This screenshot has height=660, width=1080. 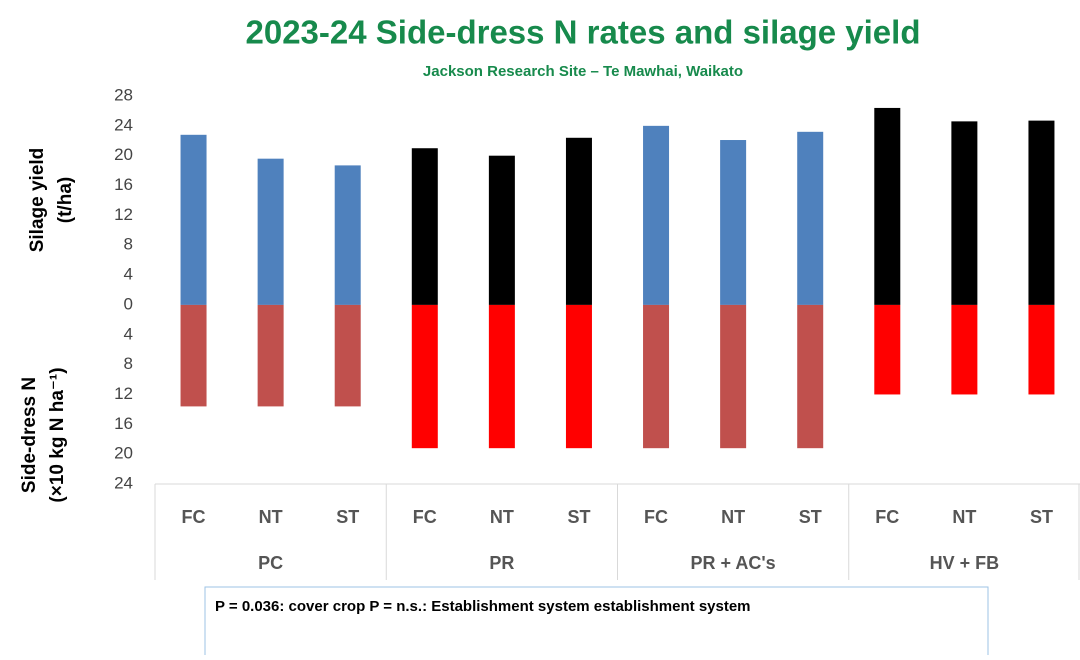 What do you see at coordinates (123, 94) in the screenshot?
I see `y-tick-label: 28` at bounding box center [123, 94].